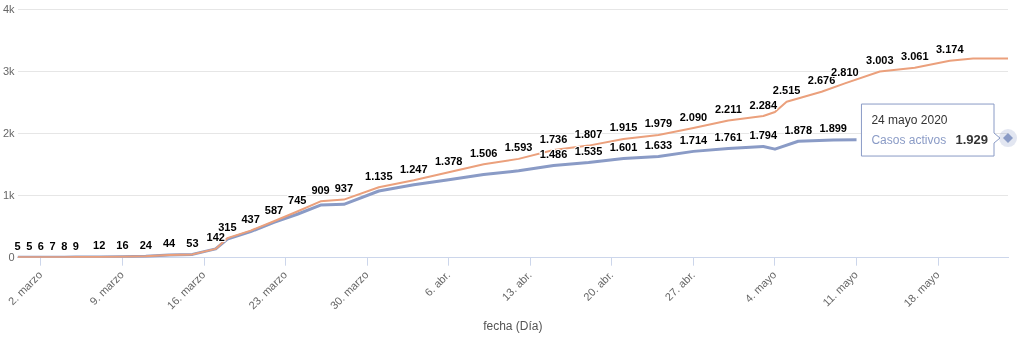  I want to click on data-label: 1.633, so click(658, 144).